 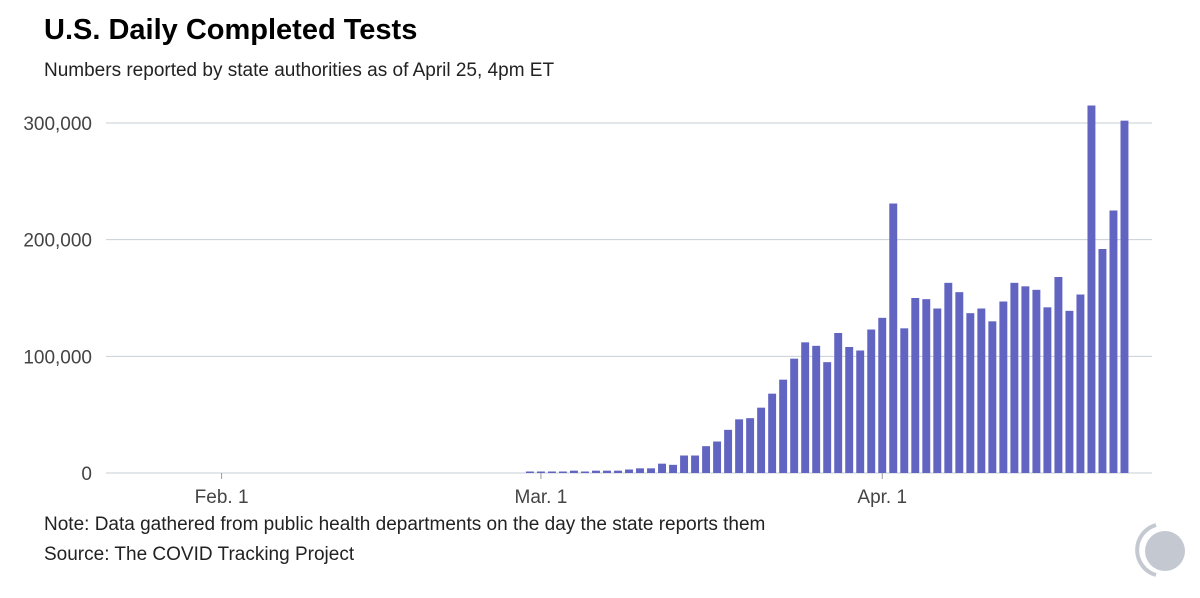 I want to click on covid-tracking-project-logo-icon, so click(x=1160, y=550).